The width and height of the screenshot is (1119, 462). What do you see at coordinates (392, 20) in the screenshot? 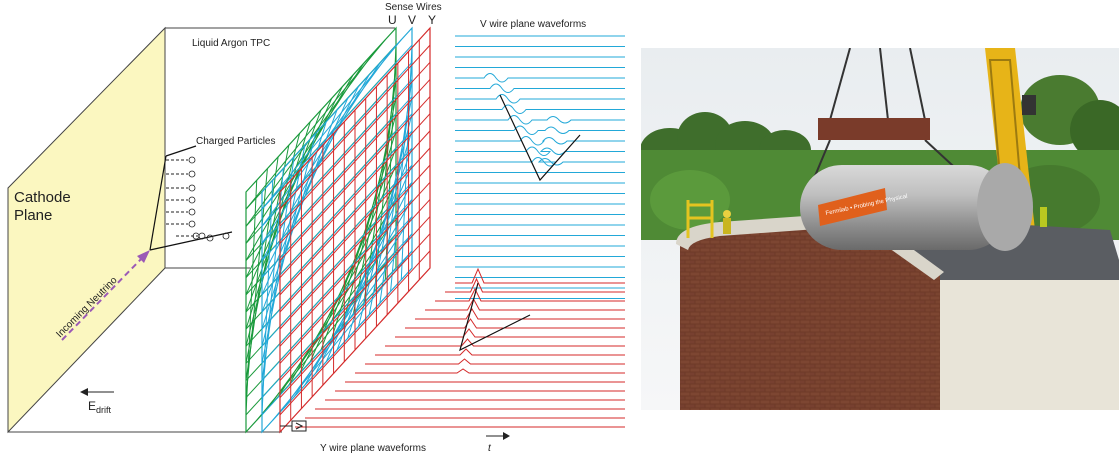
I see `wire-u-label: U` at bounding box center [392, 20].